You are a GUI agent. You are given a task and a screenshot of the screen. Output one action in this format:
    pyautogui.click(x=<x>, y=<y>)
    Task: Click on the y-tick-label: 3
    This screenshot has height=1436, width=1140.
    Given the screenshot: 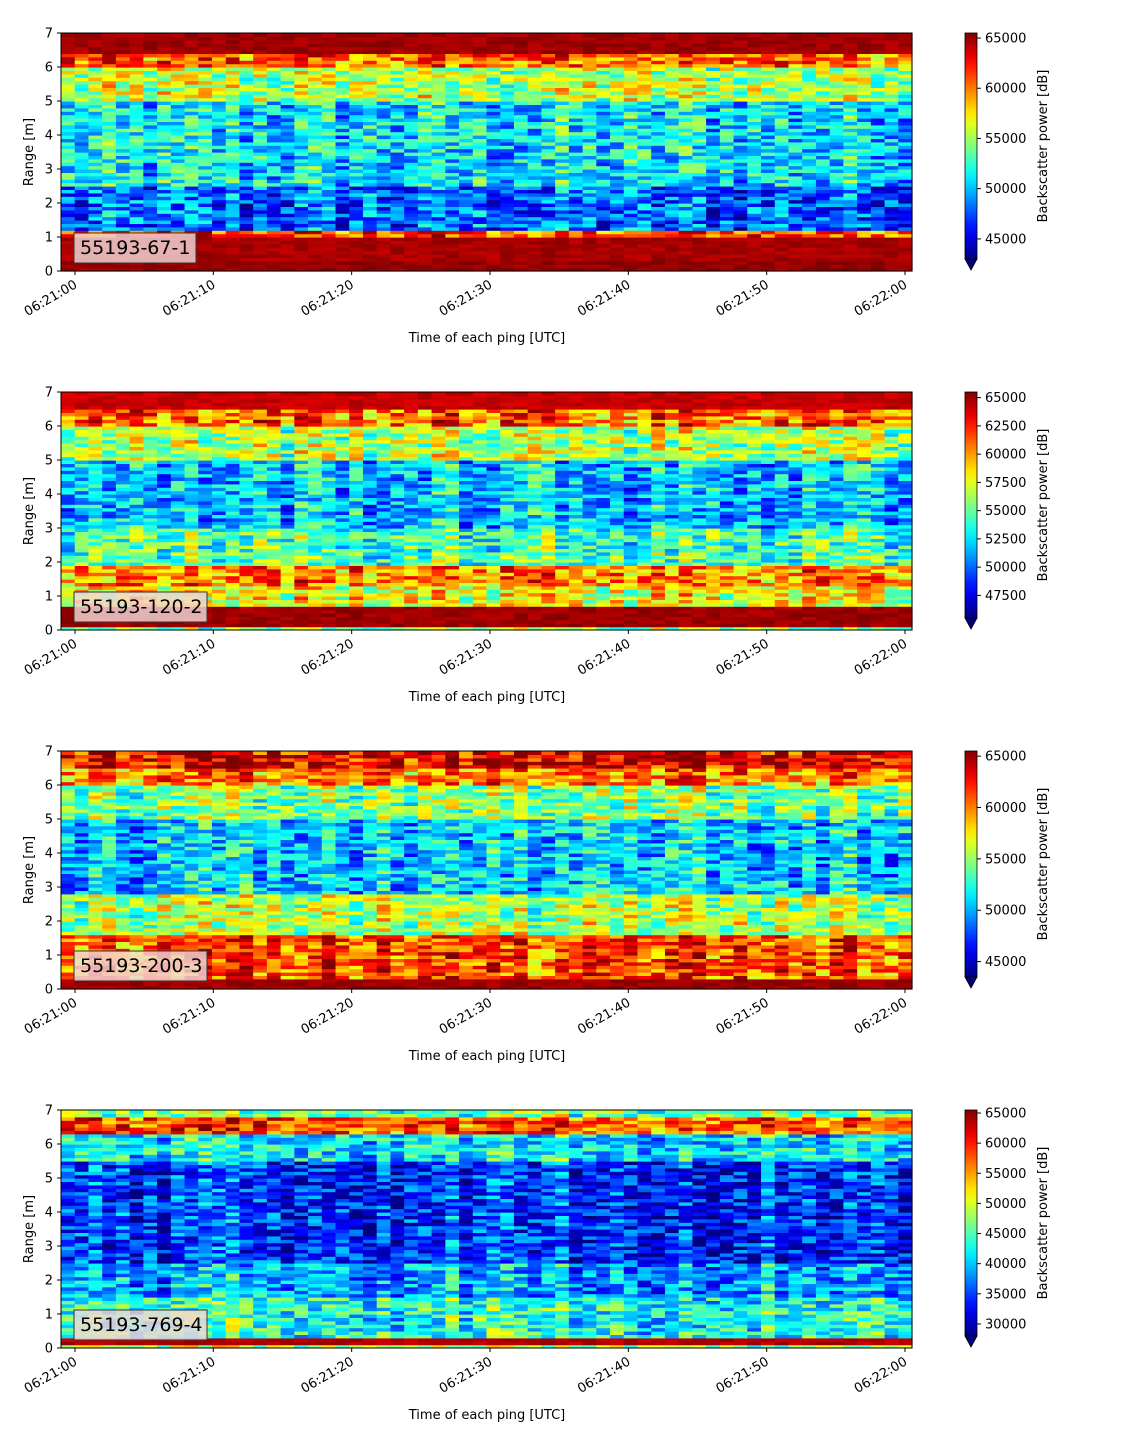 What is the action you would take?
    pyautogui.click(x=49, y=1247)
    